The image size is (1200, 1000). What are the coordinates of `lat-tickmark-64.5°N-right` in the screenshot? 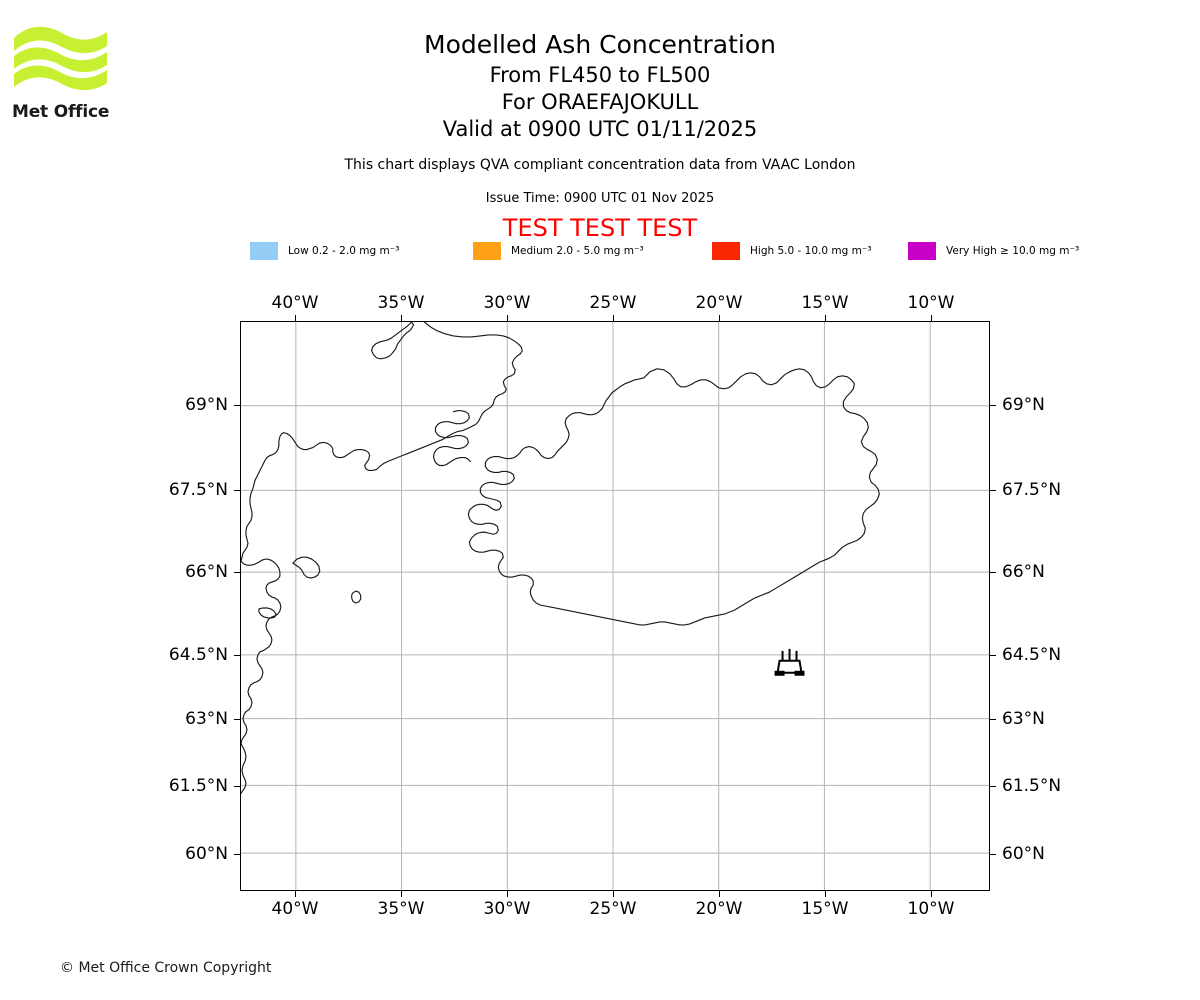 It's located at (993, 656).